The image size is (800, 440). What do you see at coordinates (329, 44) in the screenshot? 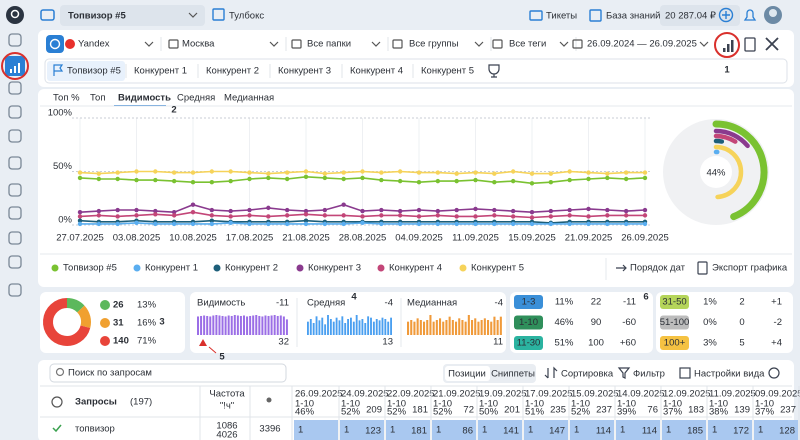
I see `filter-select: Все папки` at bounding box center [329, 44].